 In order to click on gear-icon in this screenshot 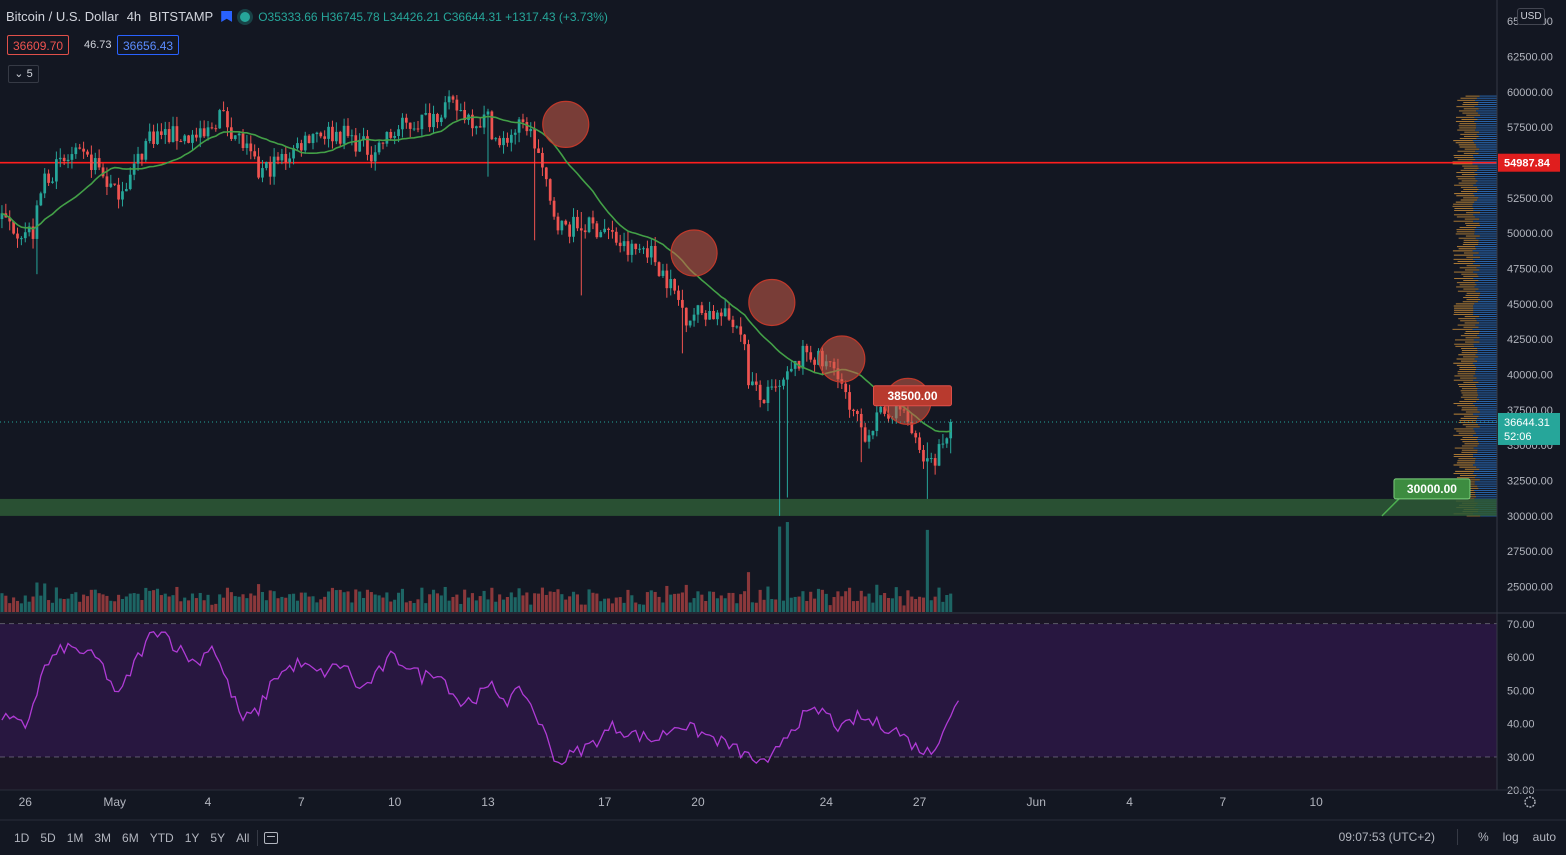, I will do `click(1530, 802)`.